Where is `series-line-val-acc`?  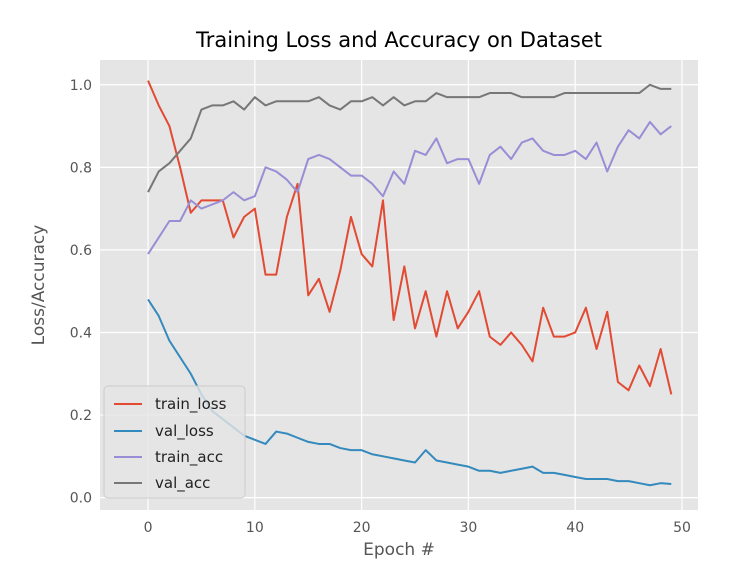 series-line-val-acc is located at coordinates (409, 138).